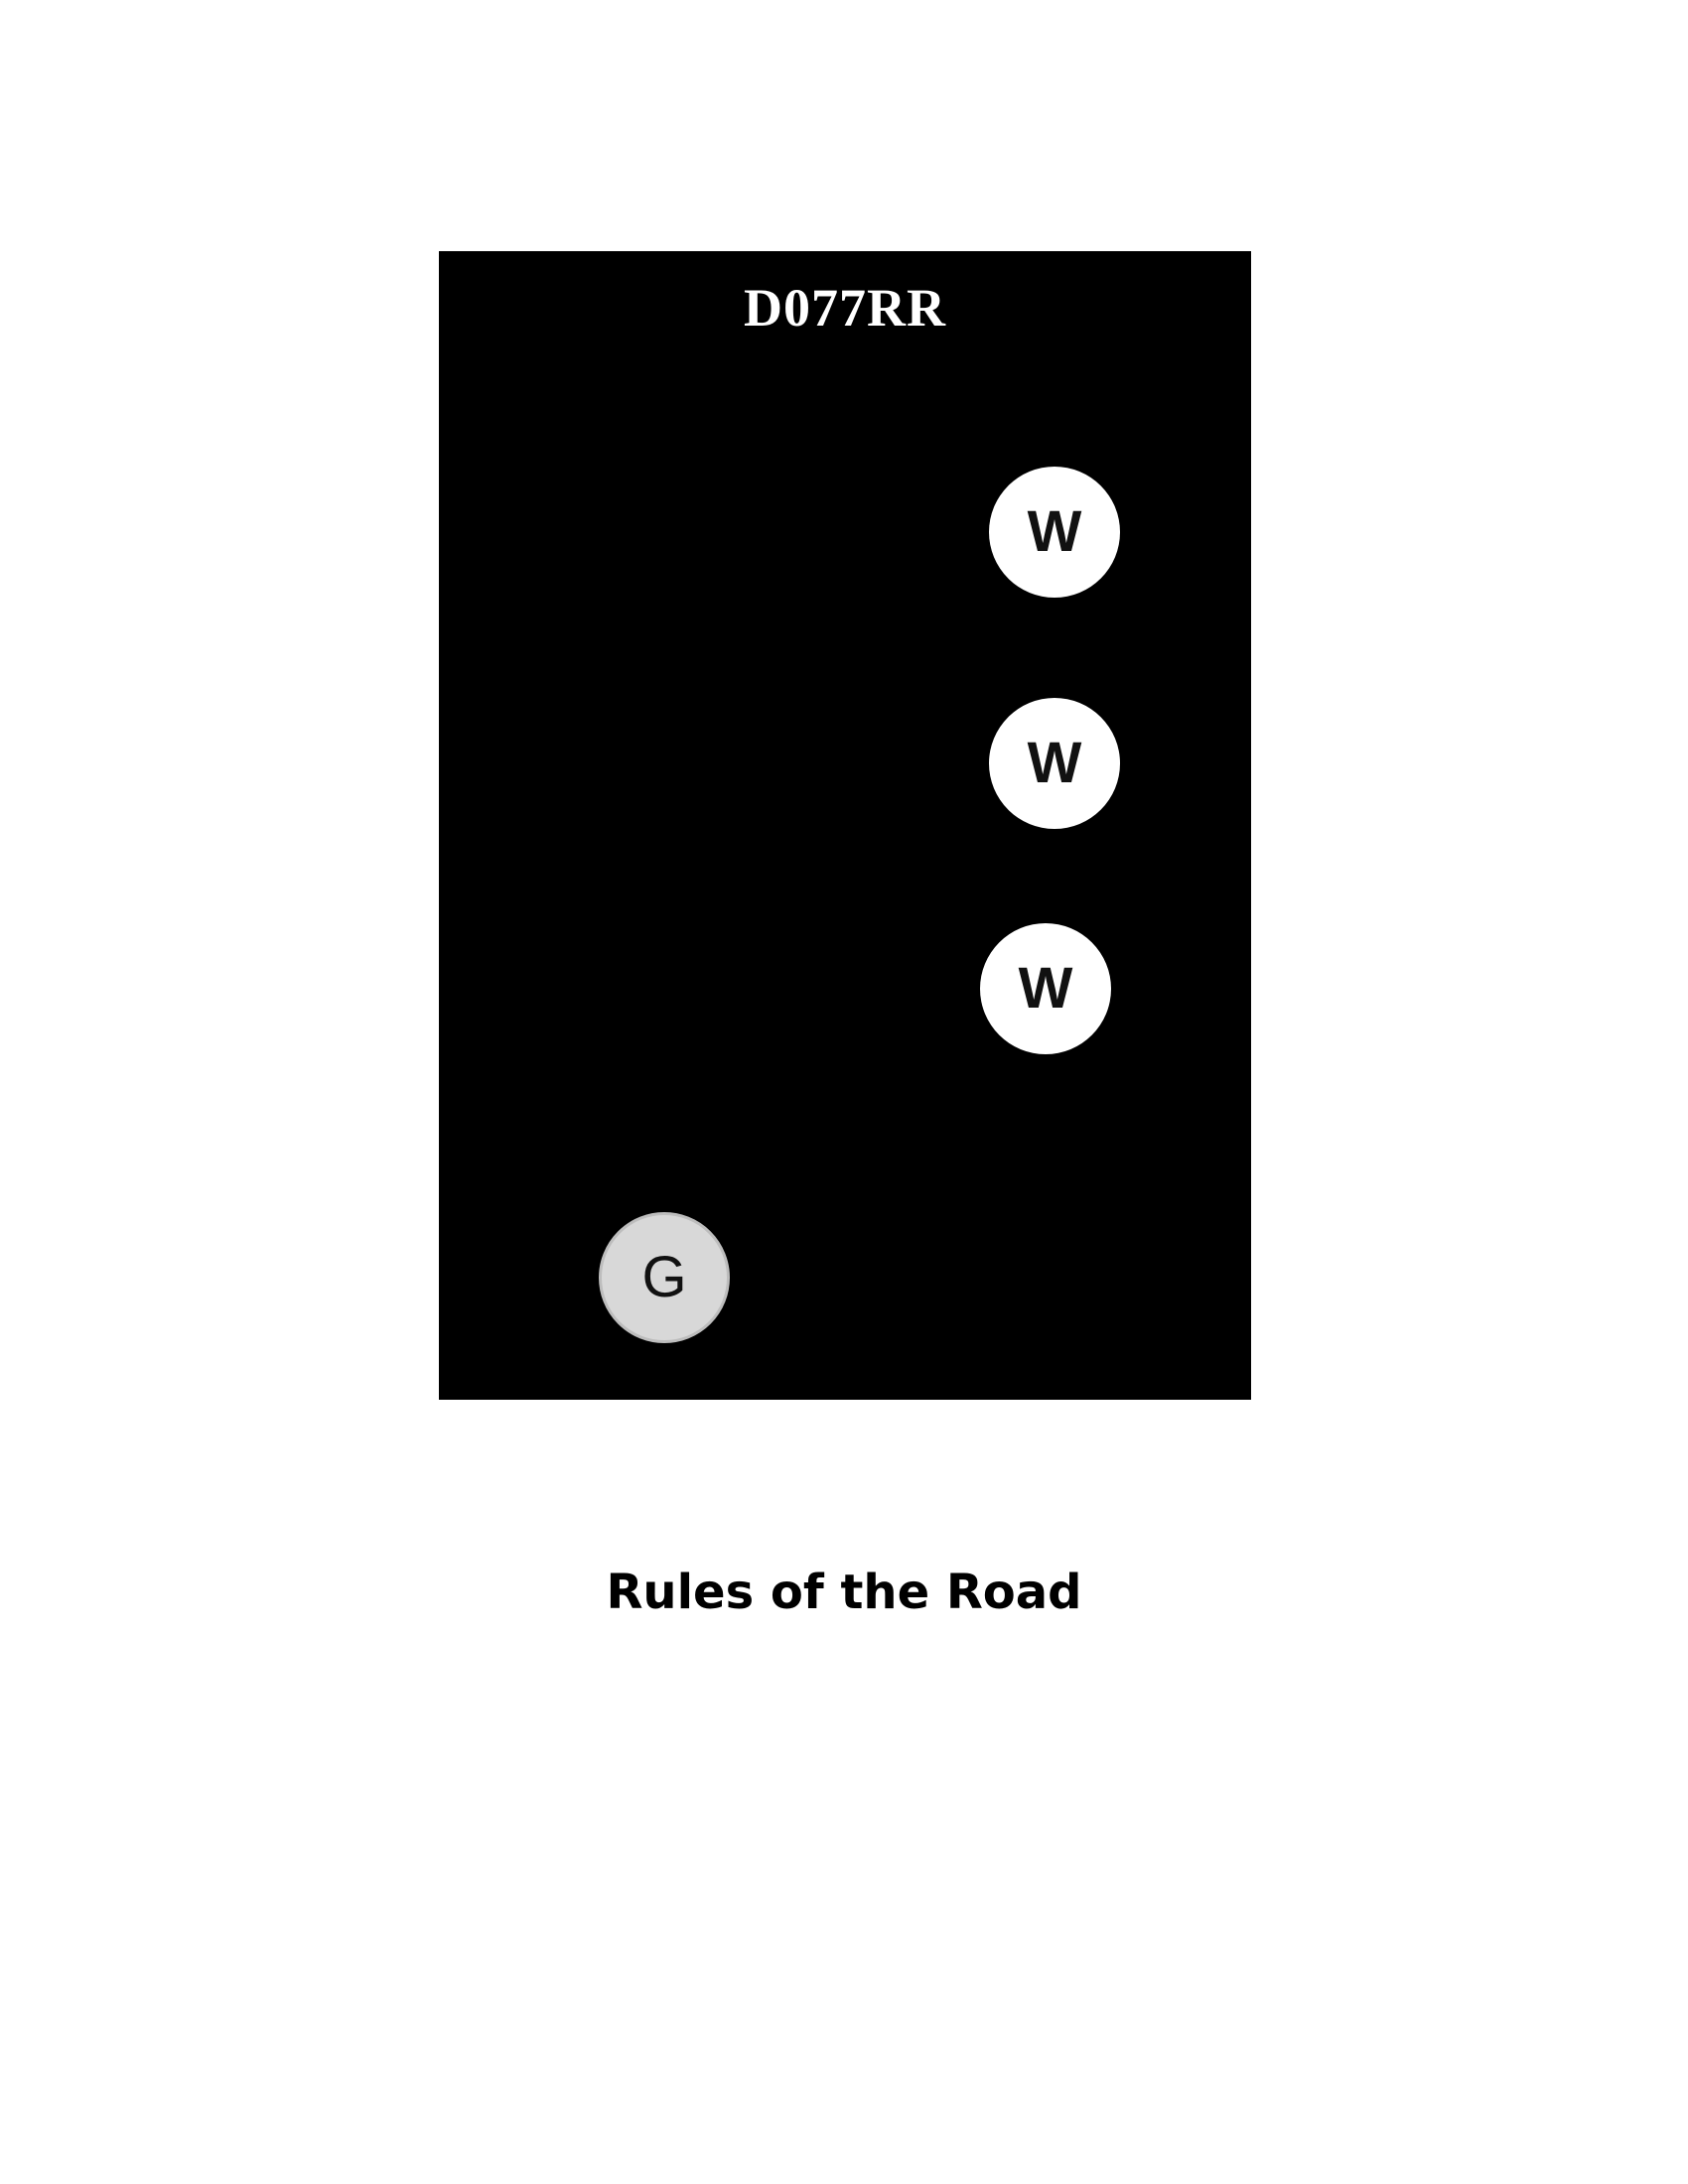  Describe the element at coordinates (845, 308) in the screenshot. I see `diagram-code: D077RR` at that location.